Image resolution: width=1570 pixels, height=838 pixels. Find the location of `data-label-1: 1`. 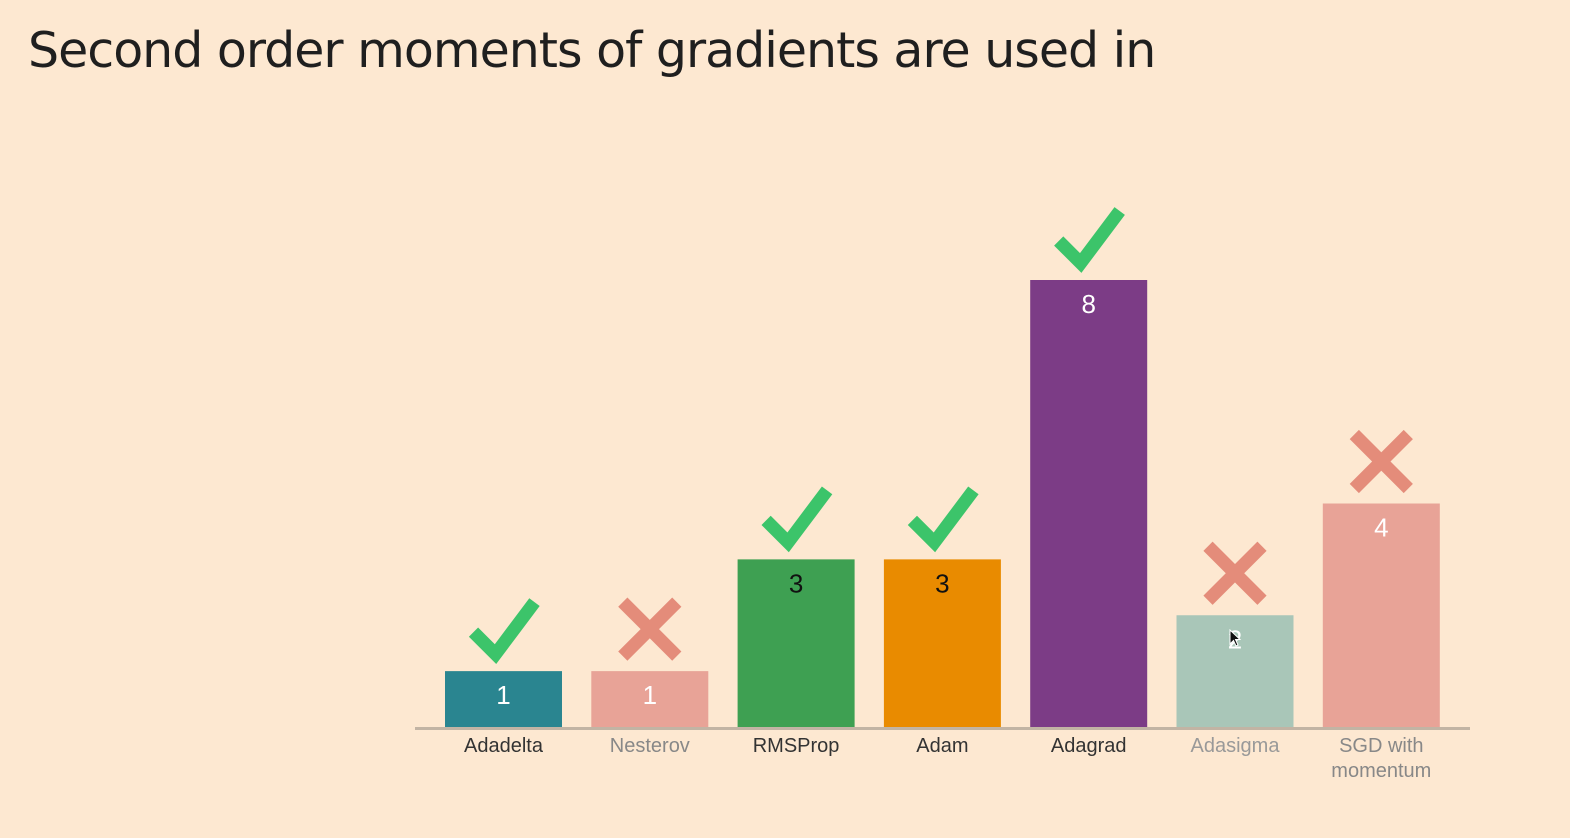

data-label-1: 1 is located at coordinates (650, 695).